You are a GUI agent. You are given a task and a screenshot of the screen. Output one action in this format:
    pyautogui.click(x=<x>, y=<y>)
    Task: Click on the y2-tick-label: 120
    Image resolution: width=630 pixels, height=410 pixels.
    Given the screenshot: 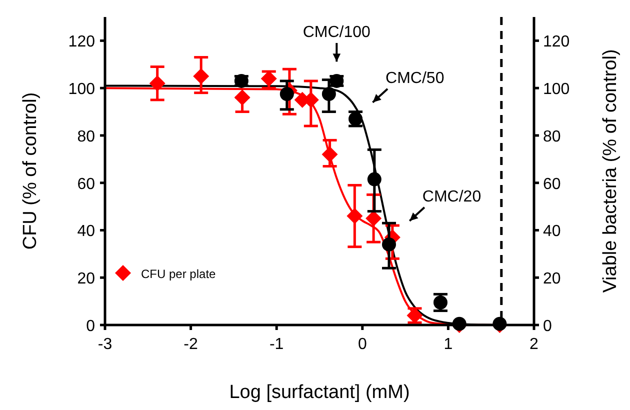 What is the action you would take?
    pyautogui.click(x=556, y=42)
    